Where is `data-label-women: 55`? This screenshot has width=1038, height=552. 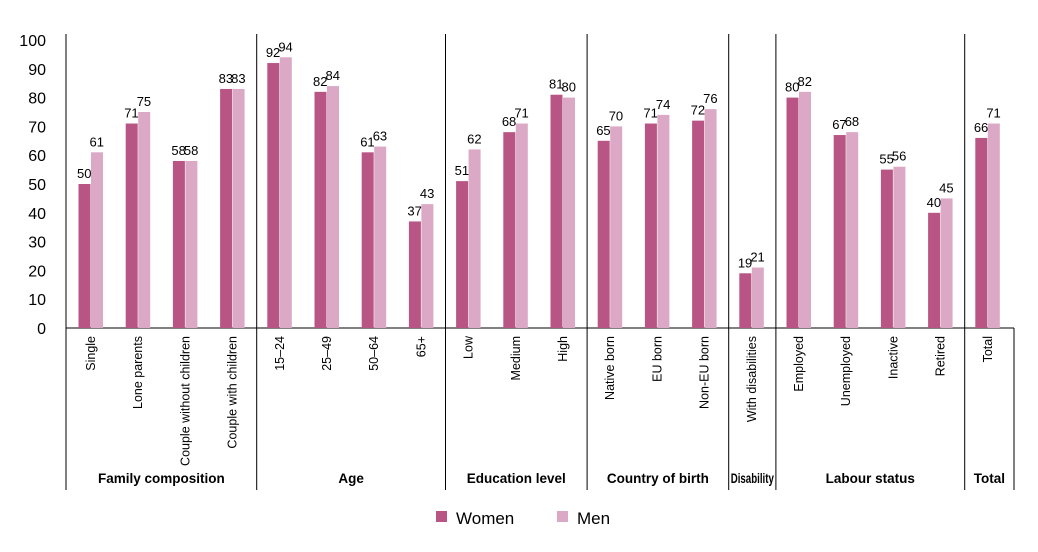
data-label-women: 55 is located at coordinates (886, 159).